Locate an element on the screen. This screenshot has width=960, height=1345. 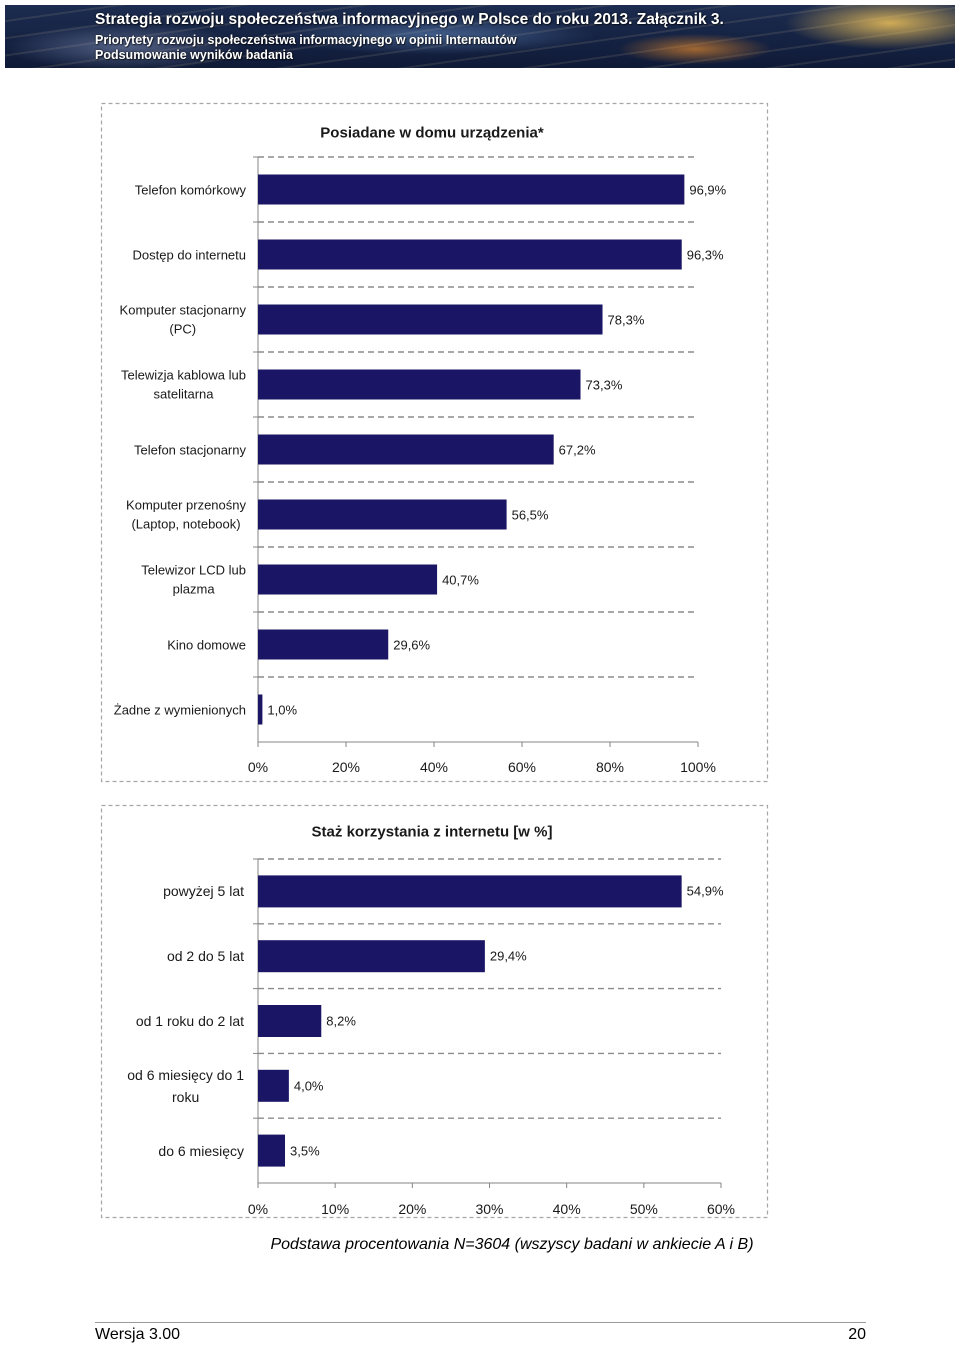
devices-value-label: 56,5% is located at coordinates (530, 514).